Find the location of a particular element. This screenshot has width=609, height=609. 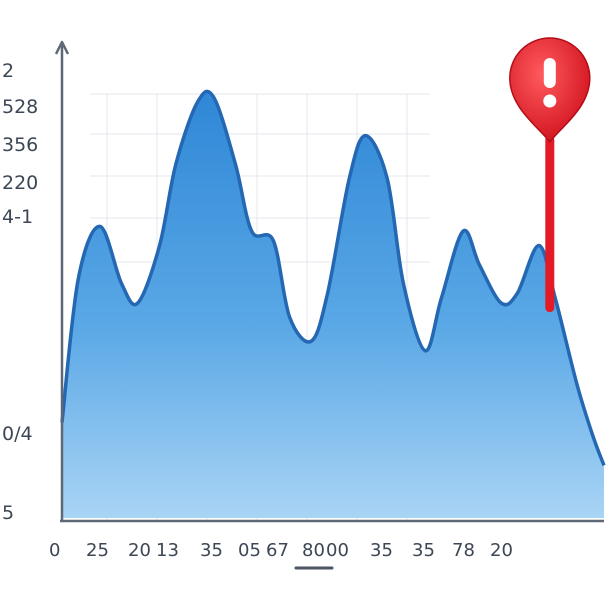

x-tick-label: 25 is located at coordinates (97, 550).